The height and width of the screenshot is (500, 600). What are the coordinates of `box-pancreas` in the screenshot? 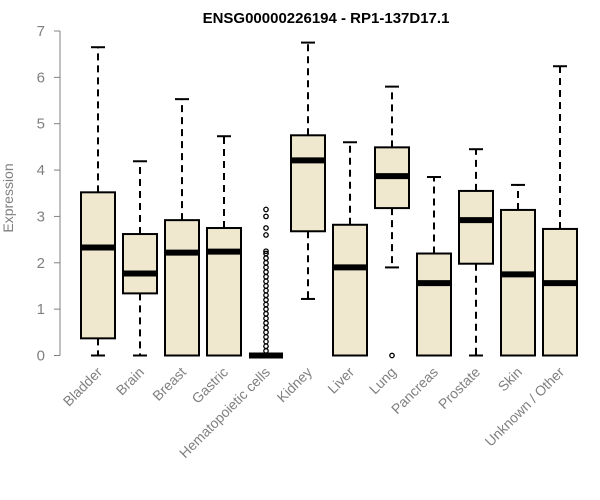 It's located at (434, 266).